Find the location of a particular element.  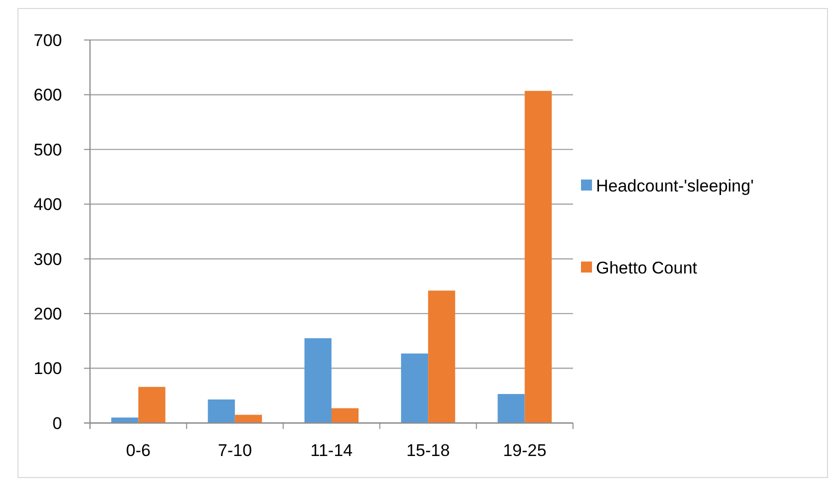

y-tick-label: 400 is located at coordinates (48, 204).